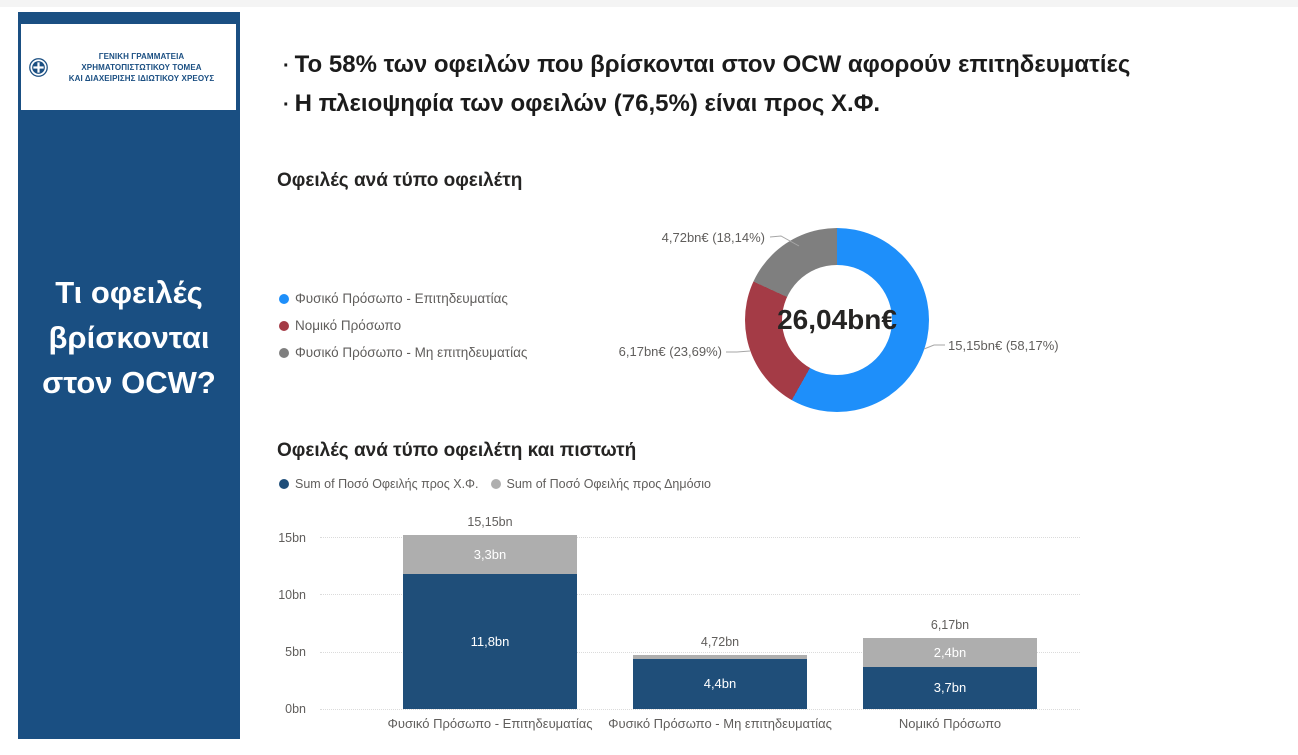 The height and width of the screenshot is (755, 1298). I want to click on legend-label: Φυσικό Πρόσωπο - Επιτηδευματίας, so click(401, 298).